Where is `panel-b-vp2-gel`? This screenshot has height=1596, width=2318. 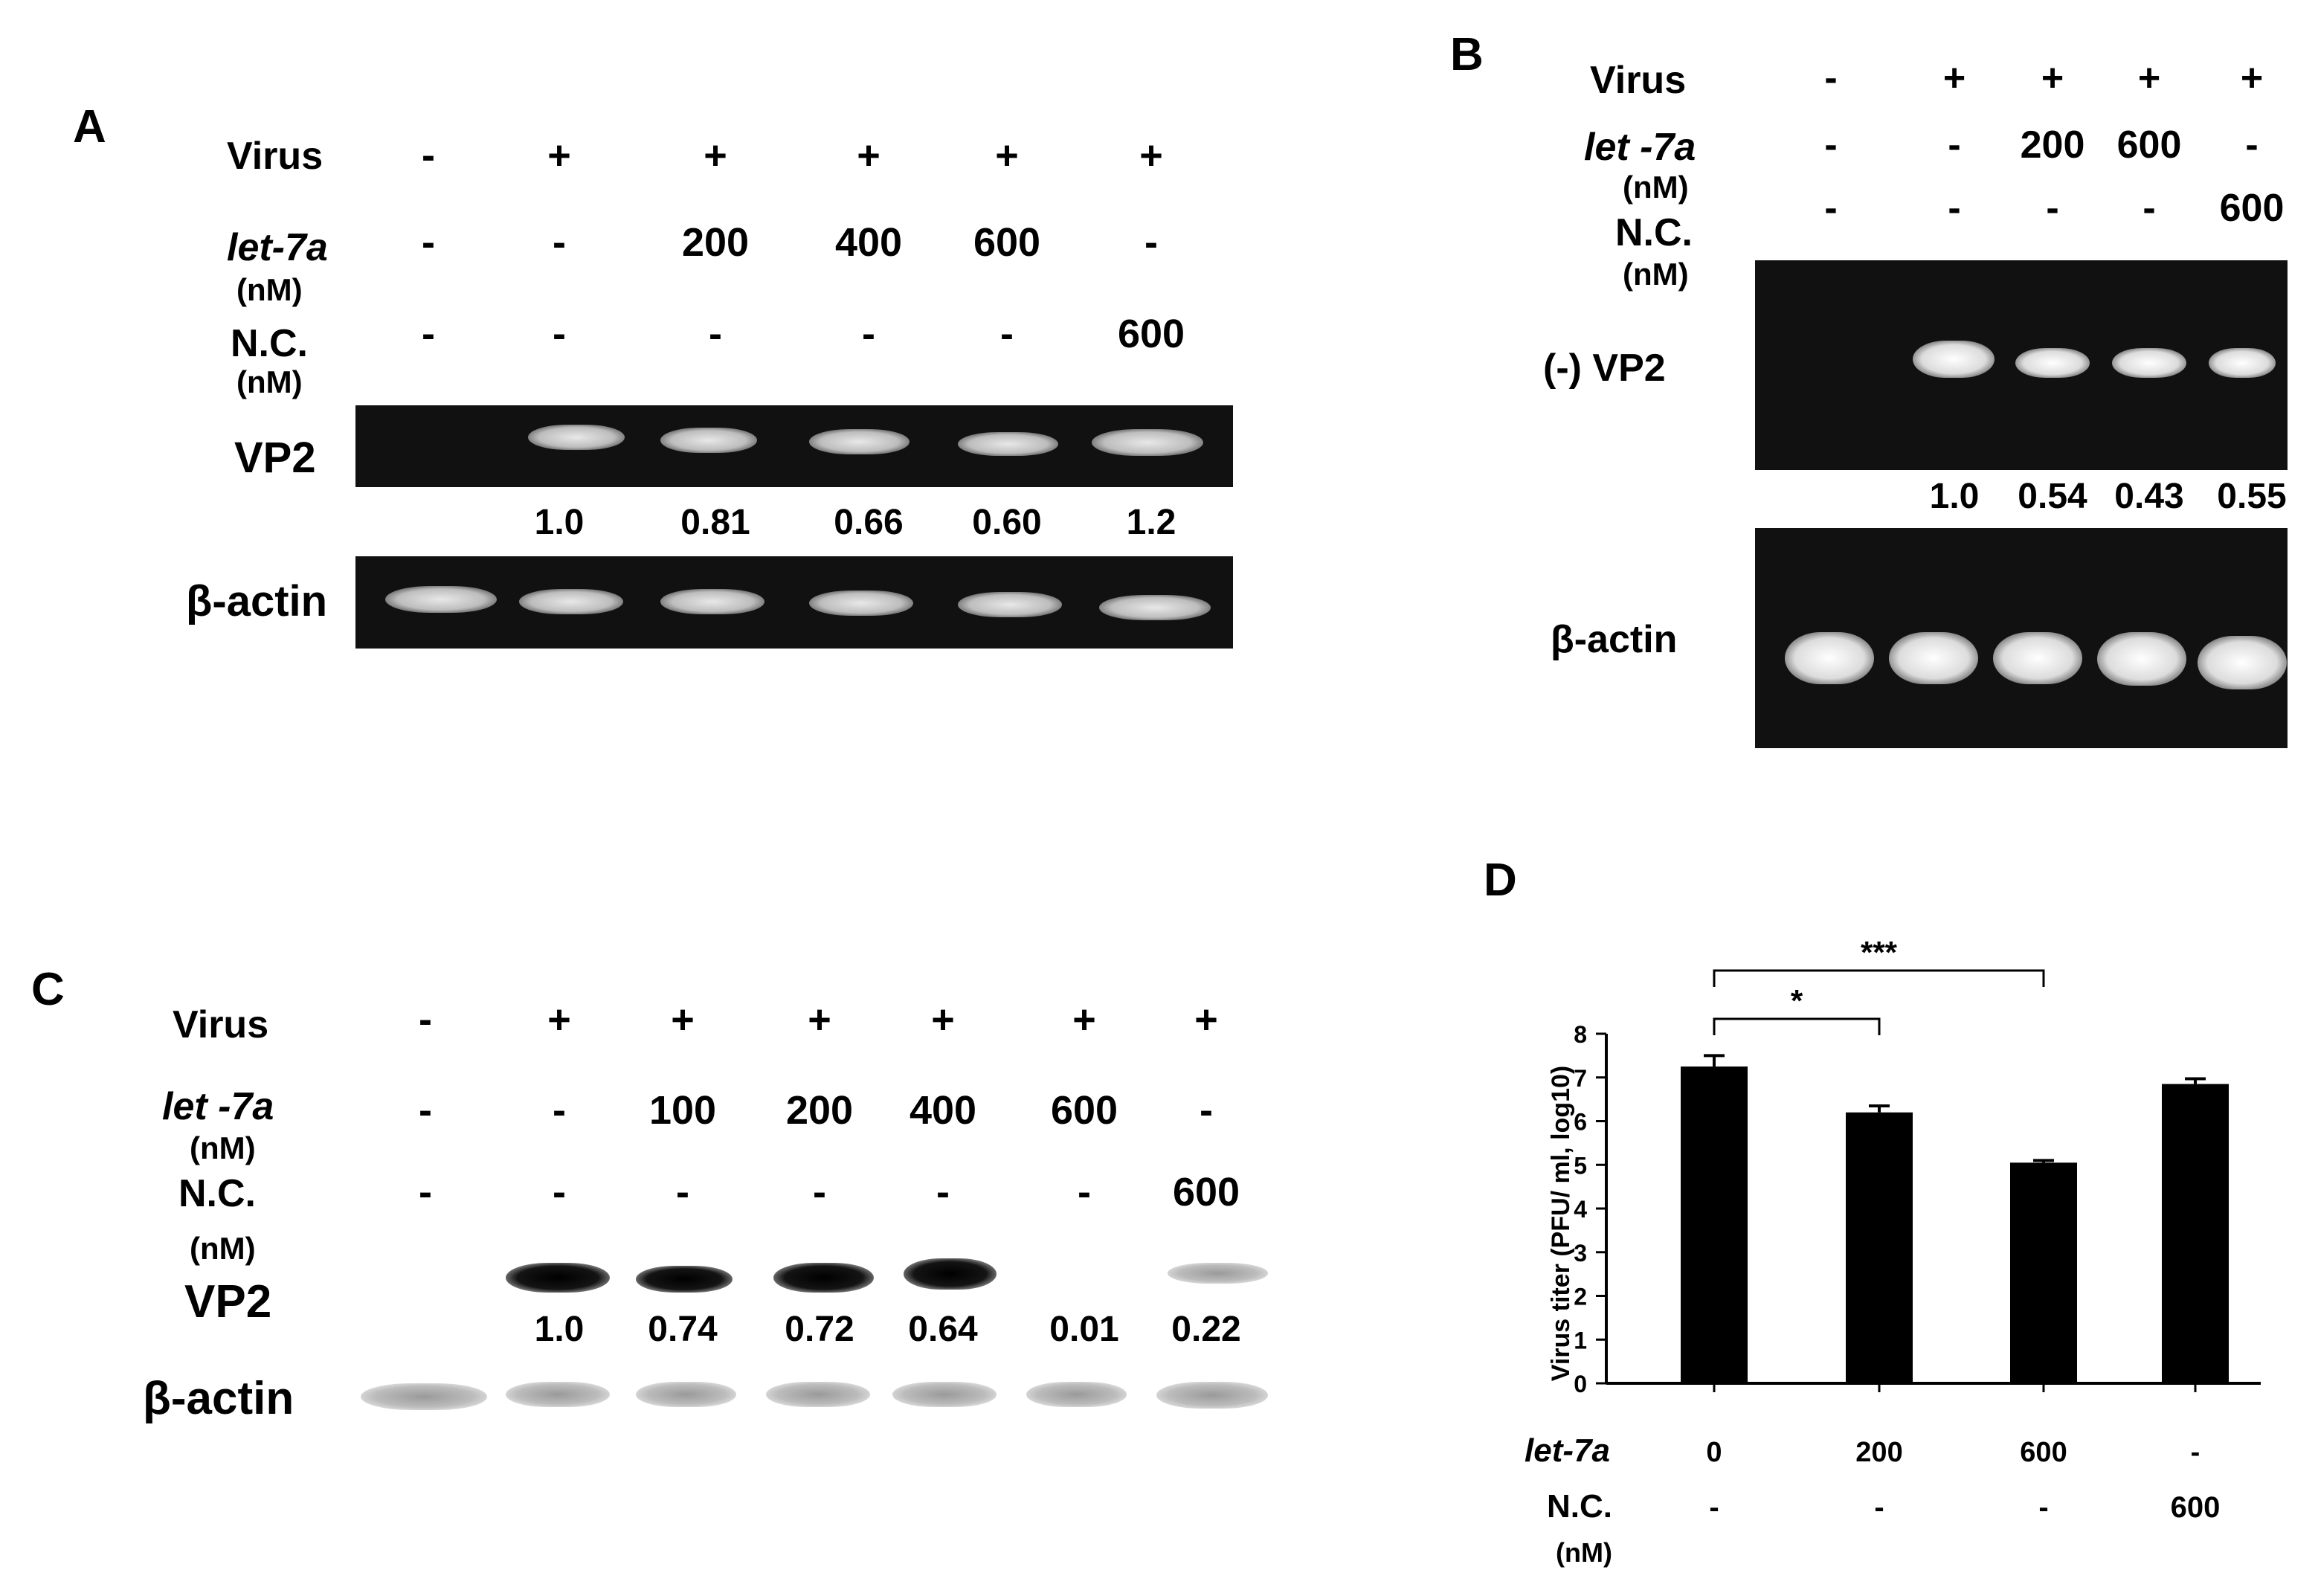
panel-b-vp2-gel is located at coordinates (2022, 365).